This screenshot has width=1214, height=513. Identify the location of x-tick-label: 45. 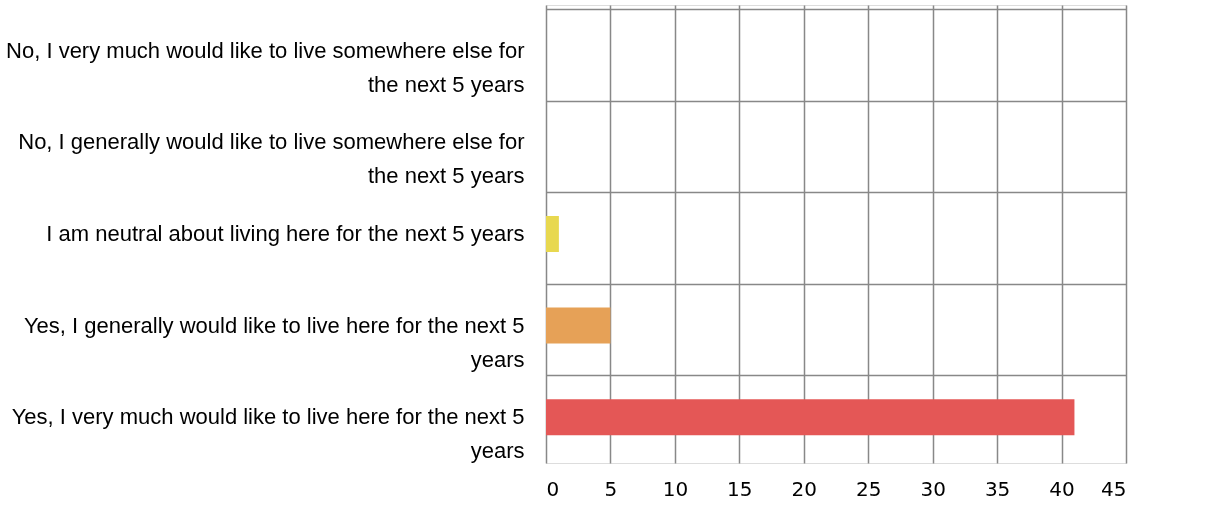
(1114, 488).